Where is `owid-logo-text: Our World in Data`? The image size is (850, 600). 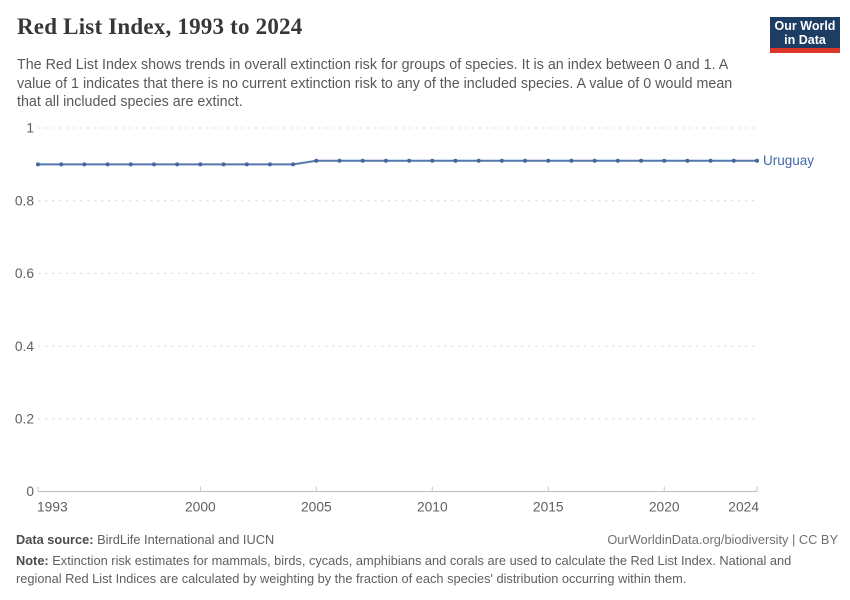
owid-logo-text: Our World in Data is located at coordinates (805, 32).